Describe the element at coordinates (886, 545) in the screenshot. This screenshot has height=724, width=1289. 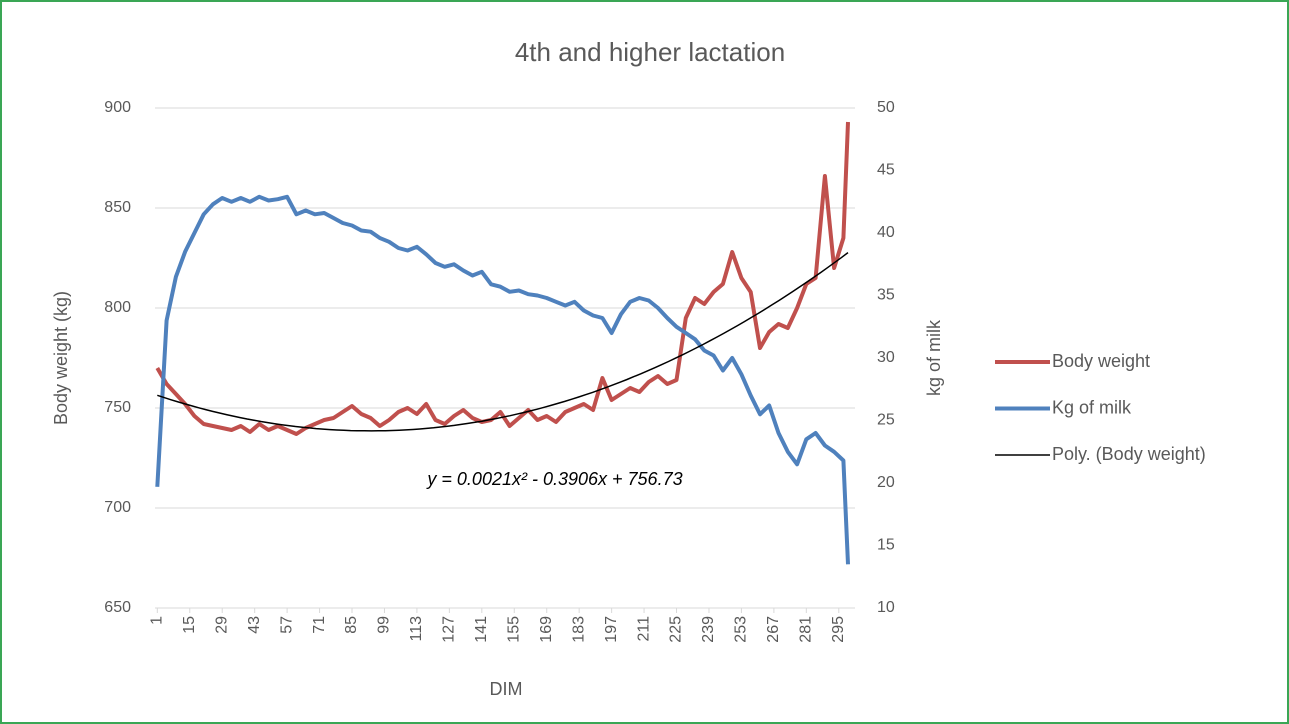
I see `y2-tick-label: 15` at that location.